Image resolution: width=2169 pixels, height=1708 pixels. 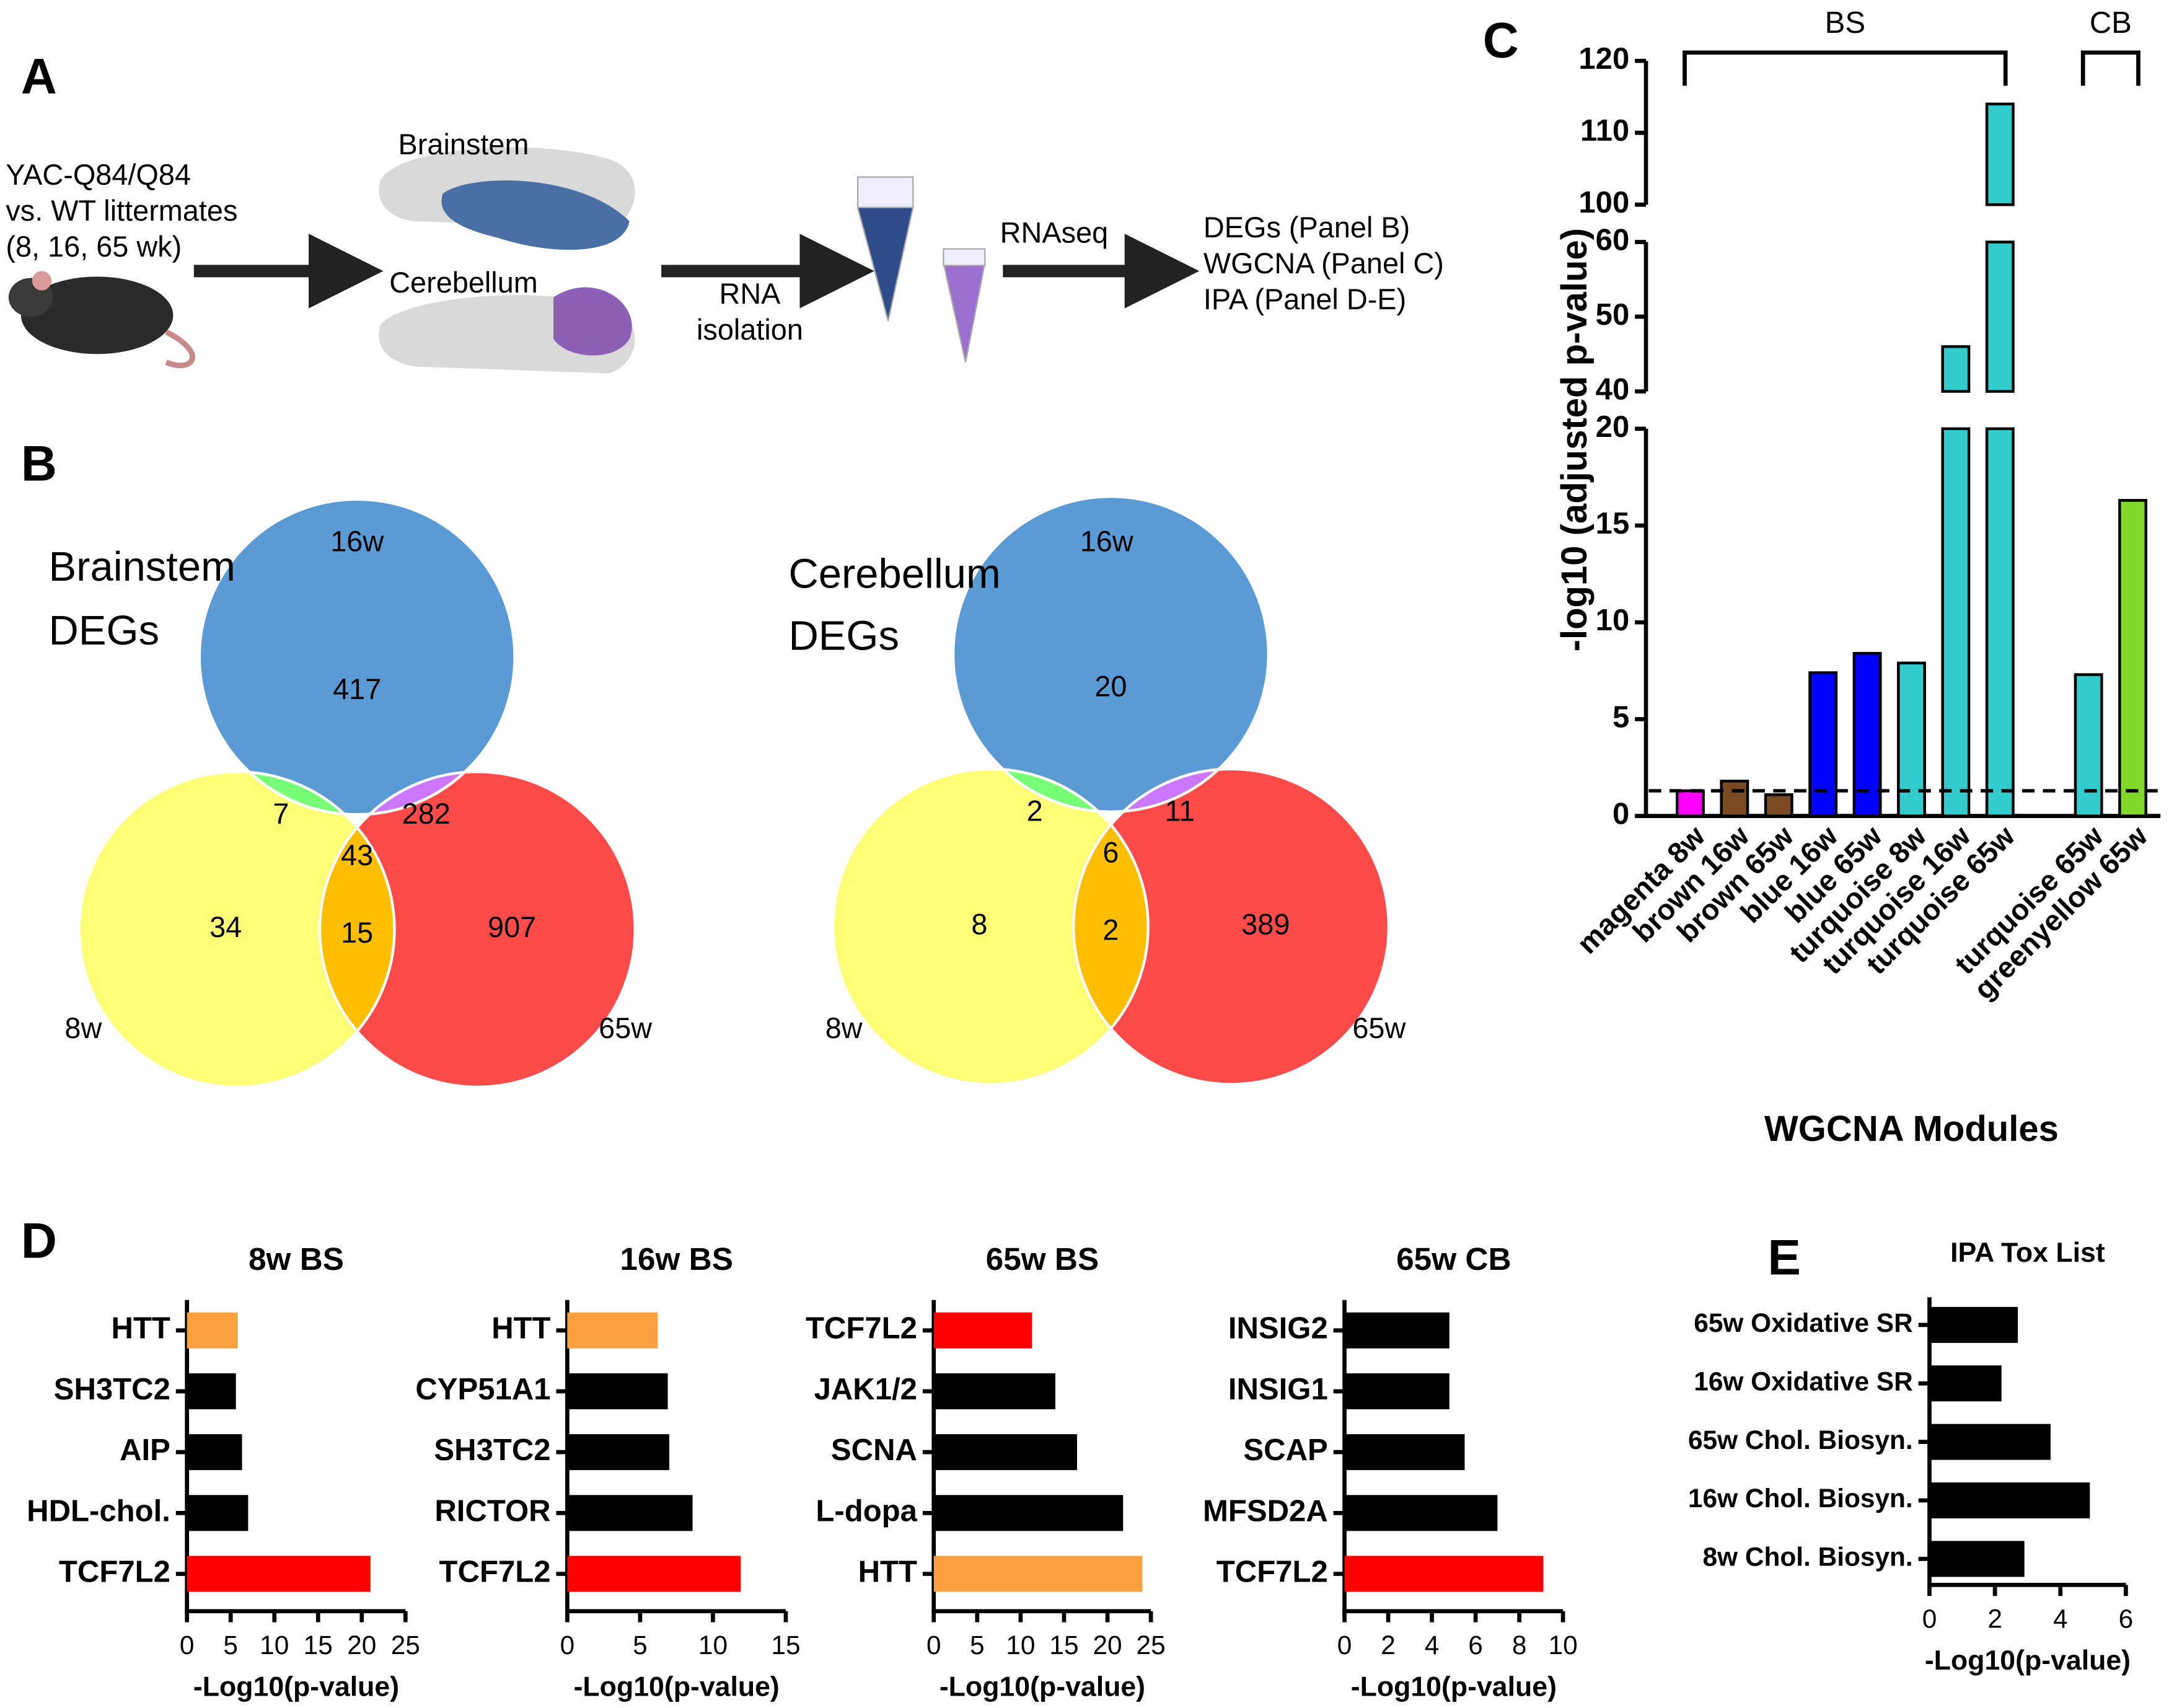 I want to click on chart-title: 8w BS, so click(x=296, y=1259).